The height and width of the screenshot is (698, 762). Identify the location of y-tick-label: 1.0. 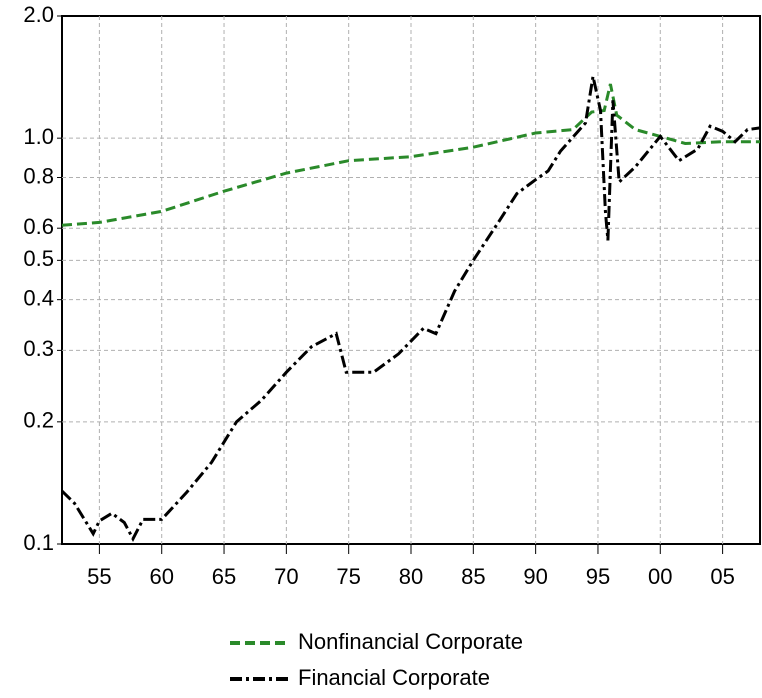
(38, 136).